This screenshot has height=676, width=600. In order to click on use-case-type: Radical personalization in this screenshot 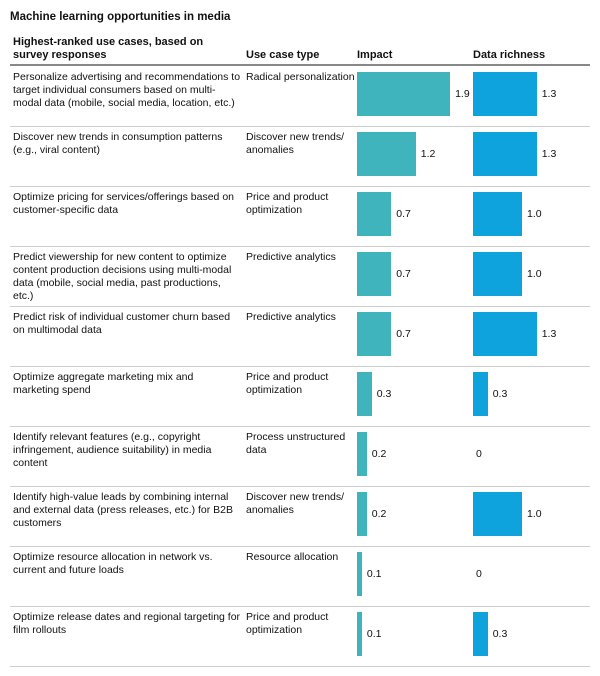, I will do `click(300, 77)`.